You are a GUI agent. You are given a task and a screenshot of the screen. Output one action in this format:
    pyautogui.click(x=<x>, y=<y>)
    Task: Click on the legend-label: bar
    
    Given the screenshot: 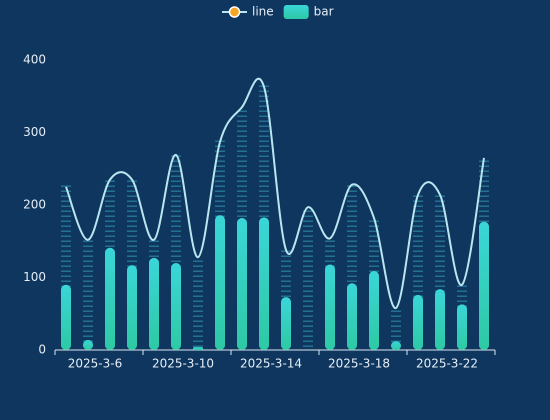 What is the action you would take?
    pyautogui.click(x=324, y=12)
    